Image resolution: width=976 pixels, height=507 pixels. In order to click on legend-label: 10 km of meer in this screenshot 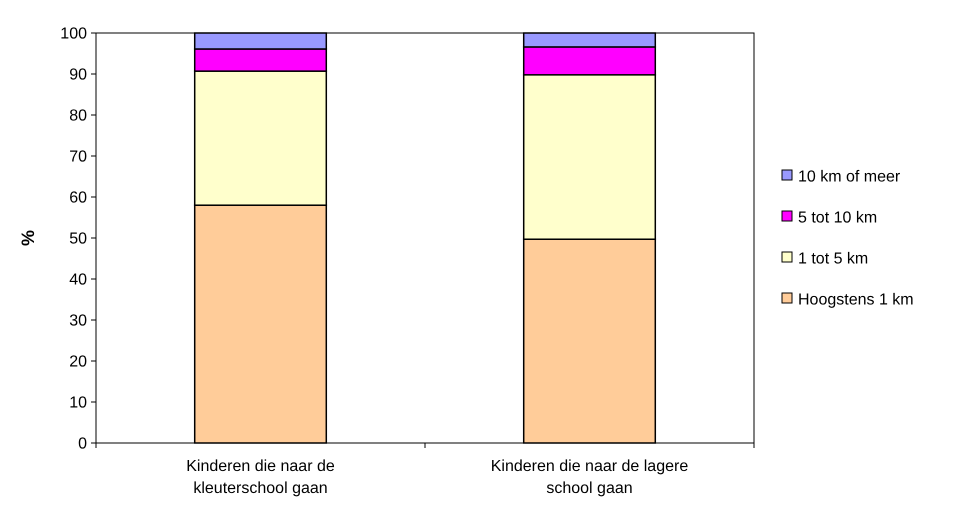, I will do `click(849, 177)`.